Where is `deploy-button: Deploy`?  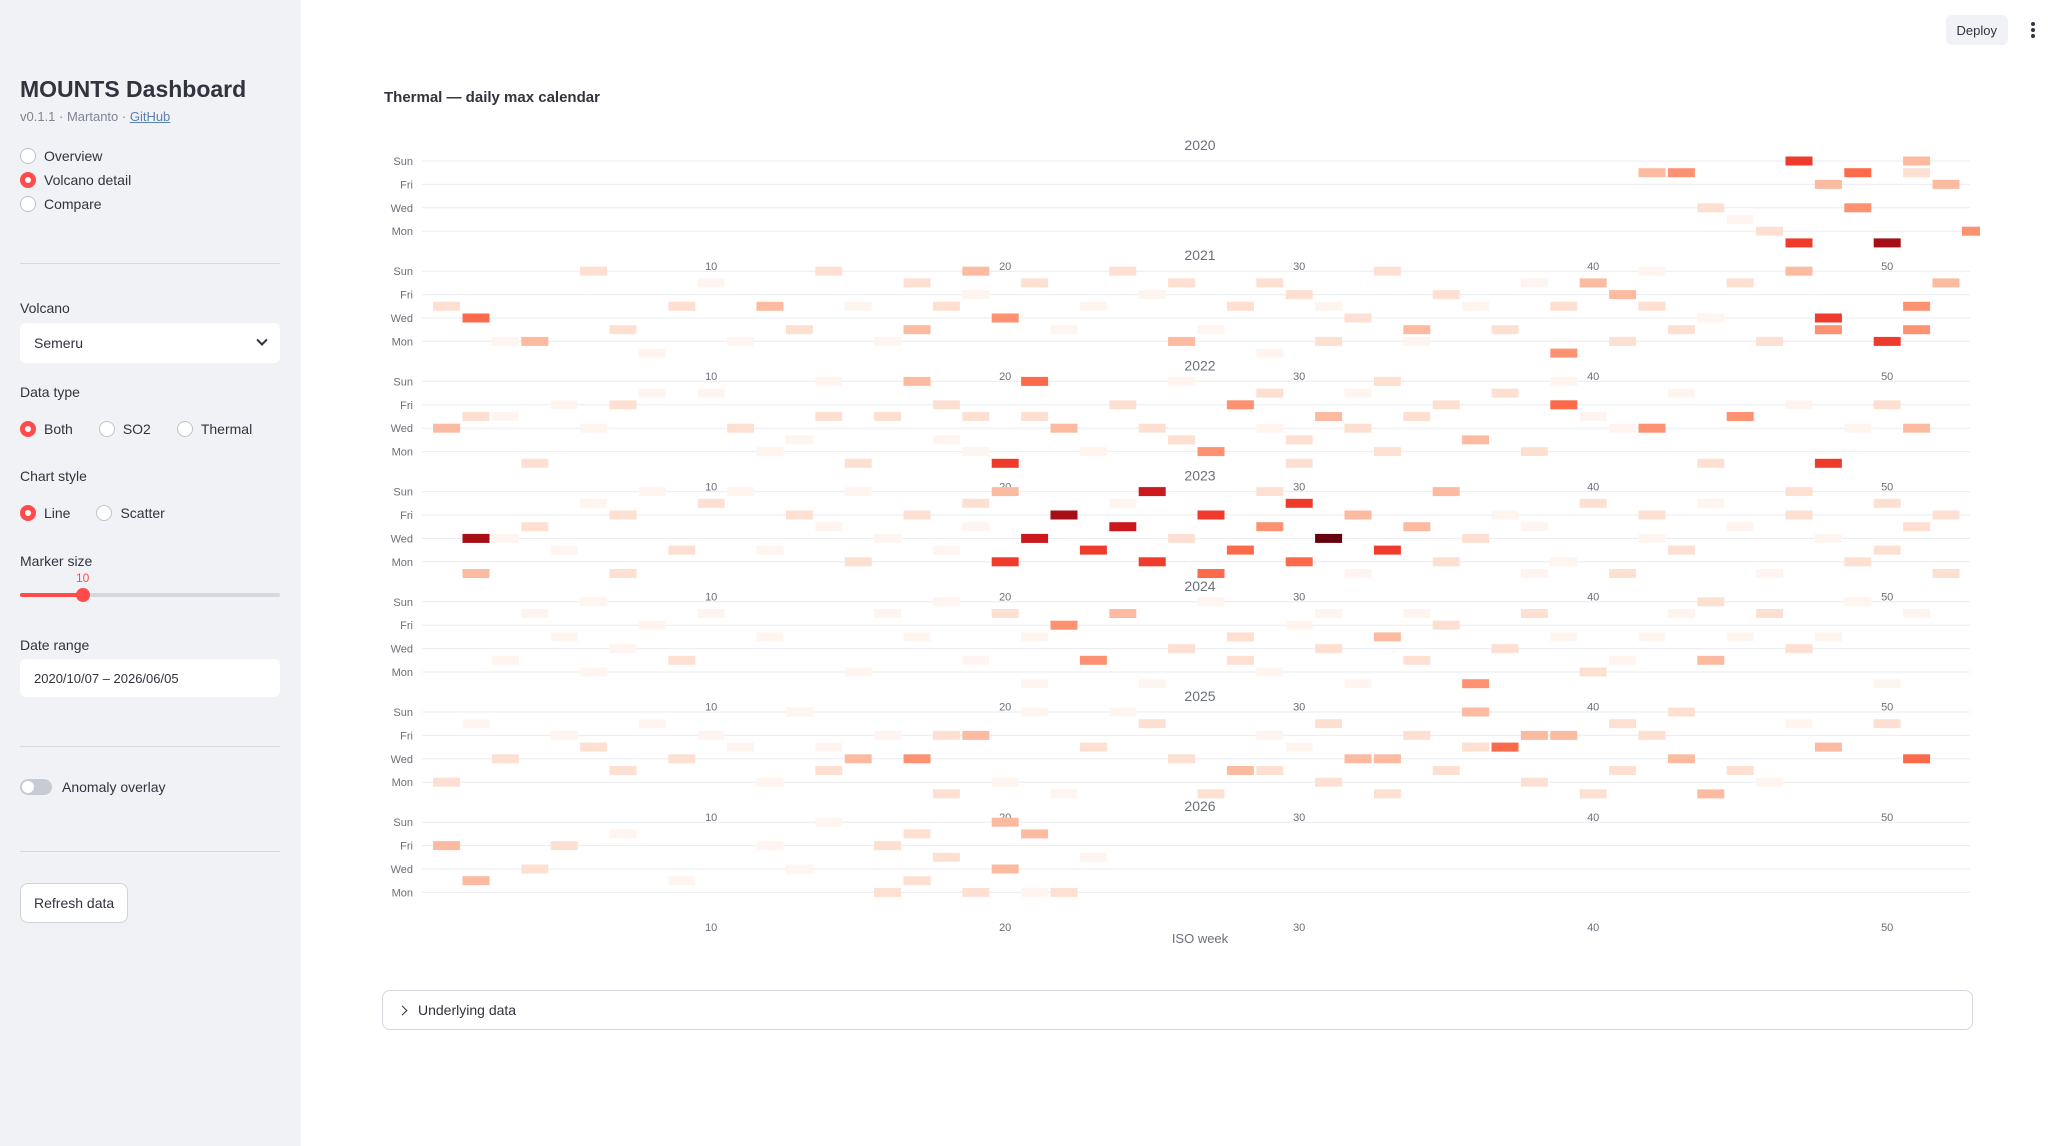 deploy-button: Deploy is located at coordinates (1976, 30).